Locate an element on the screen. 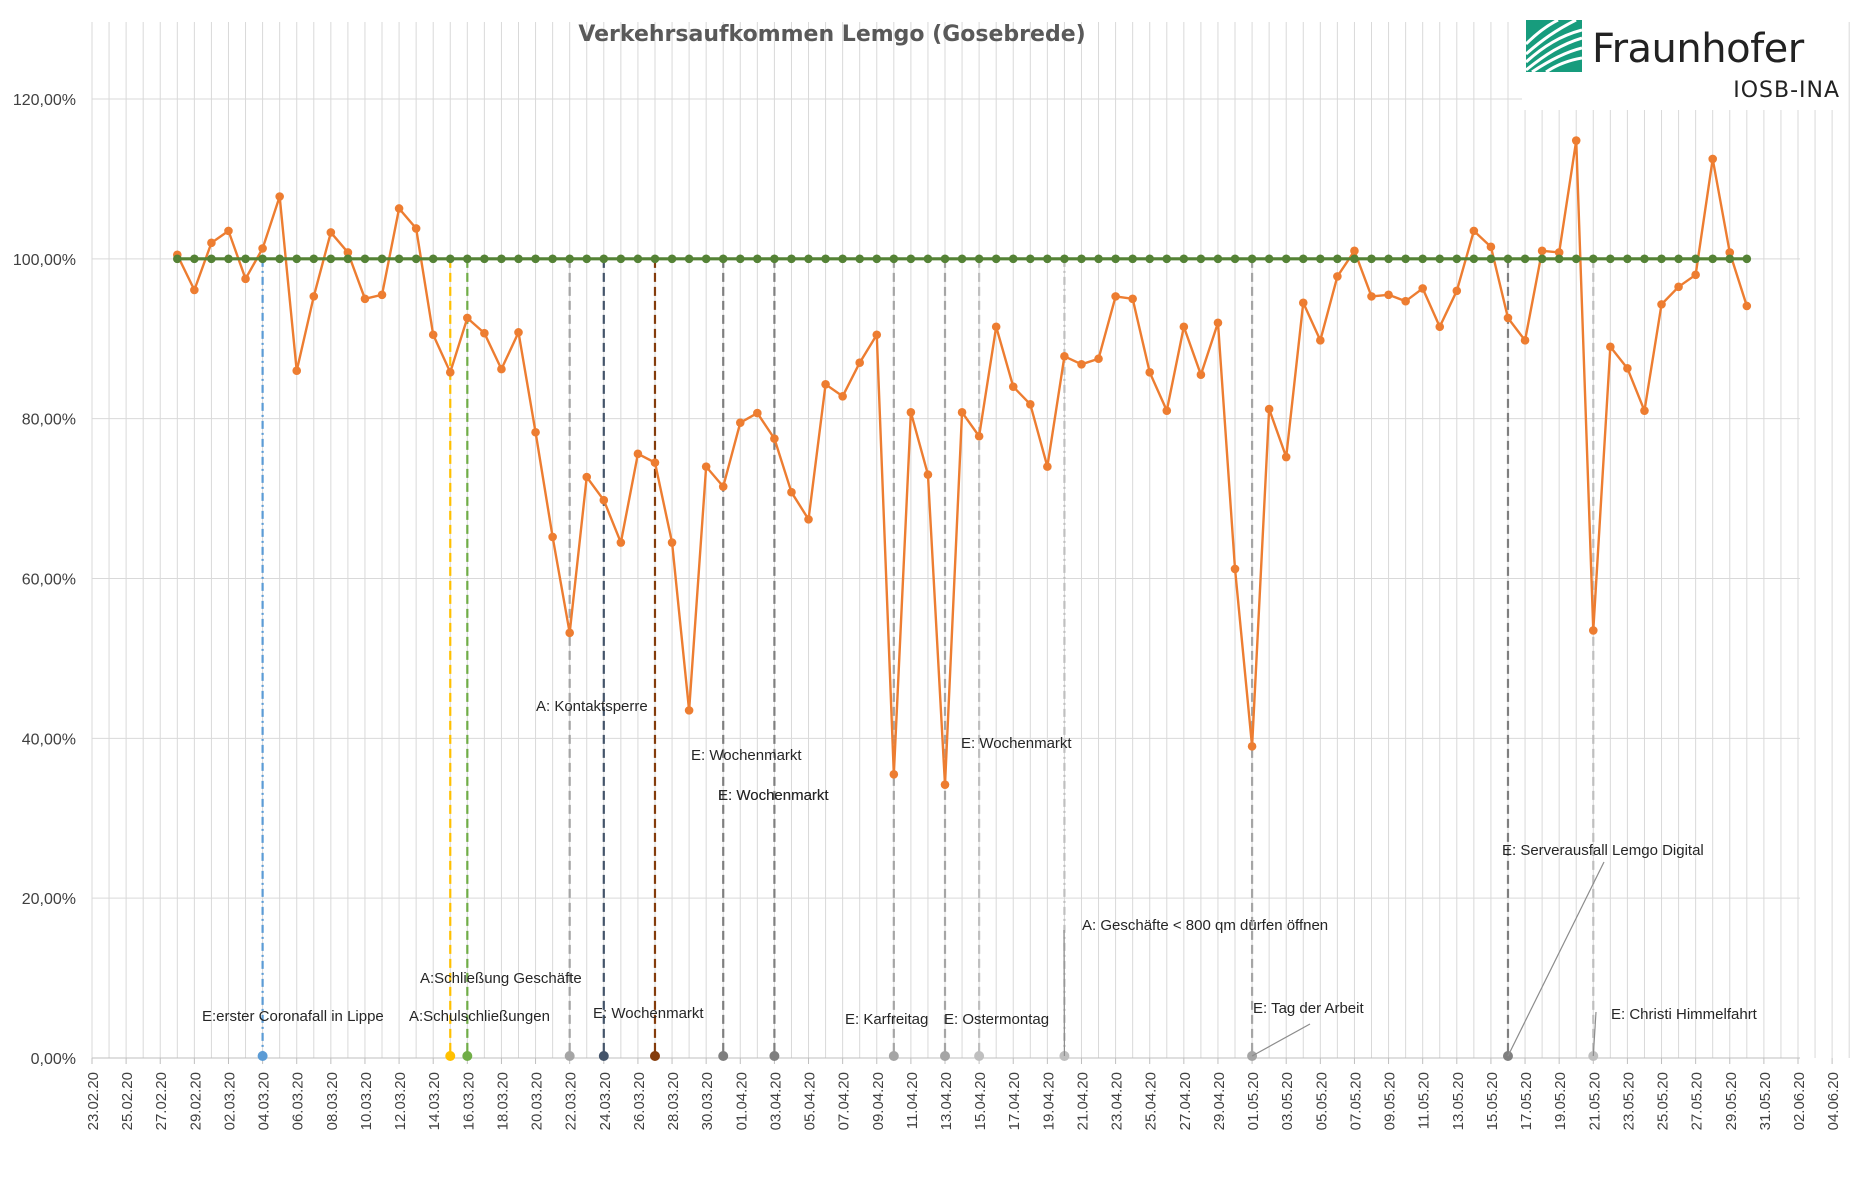 The image size is (1850, 1184). x-tick-label: 18.03.20 is located at coordinates (502, 1101).